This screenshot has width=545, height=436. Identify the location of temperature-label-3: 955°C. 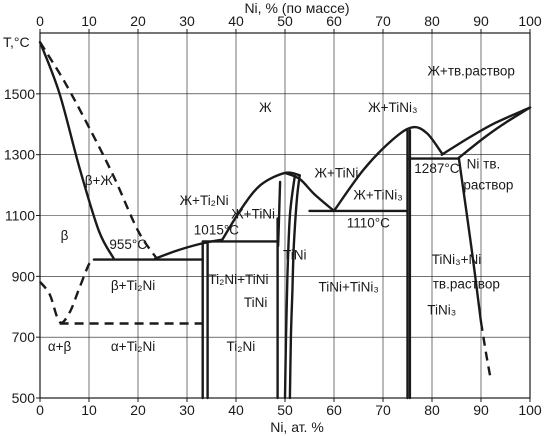
(128, 244).